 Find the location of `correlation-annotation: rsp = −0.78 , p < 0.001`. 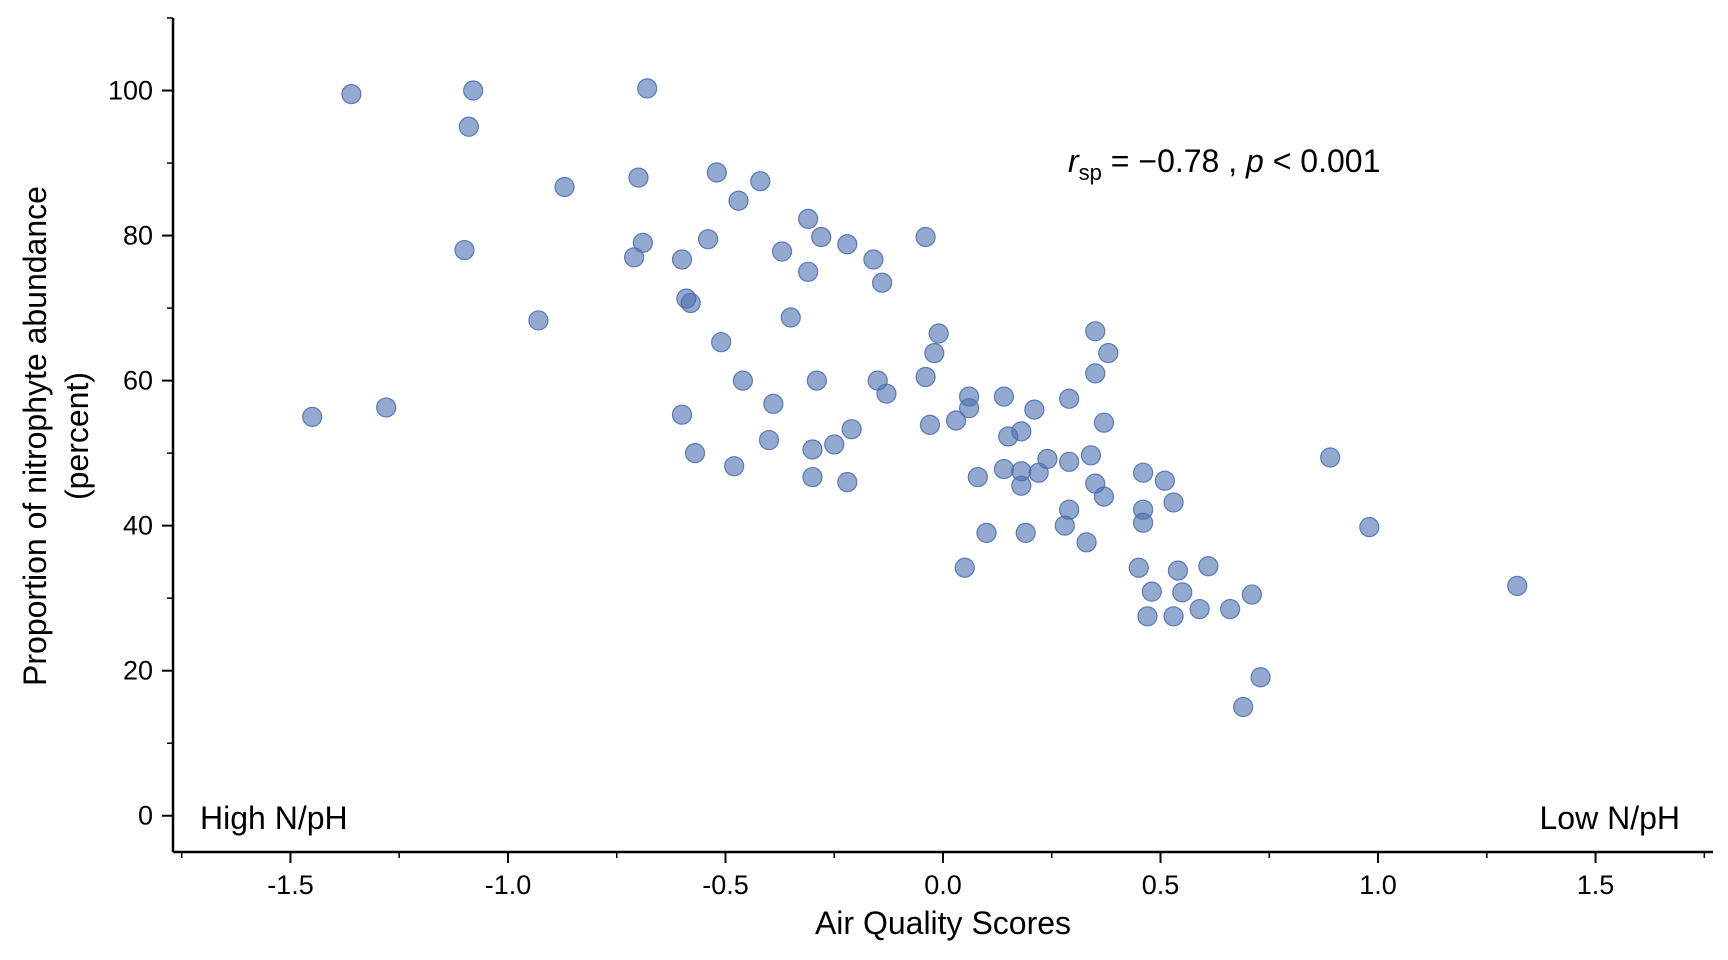

correlation-annotation: rsp = −0.78 , p < 0.001 is located at coordinates (1224, 164).